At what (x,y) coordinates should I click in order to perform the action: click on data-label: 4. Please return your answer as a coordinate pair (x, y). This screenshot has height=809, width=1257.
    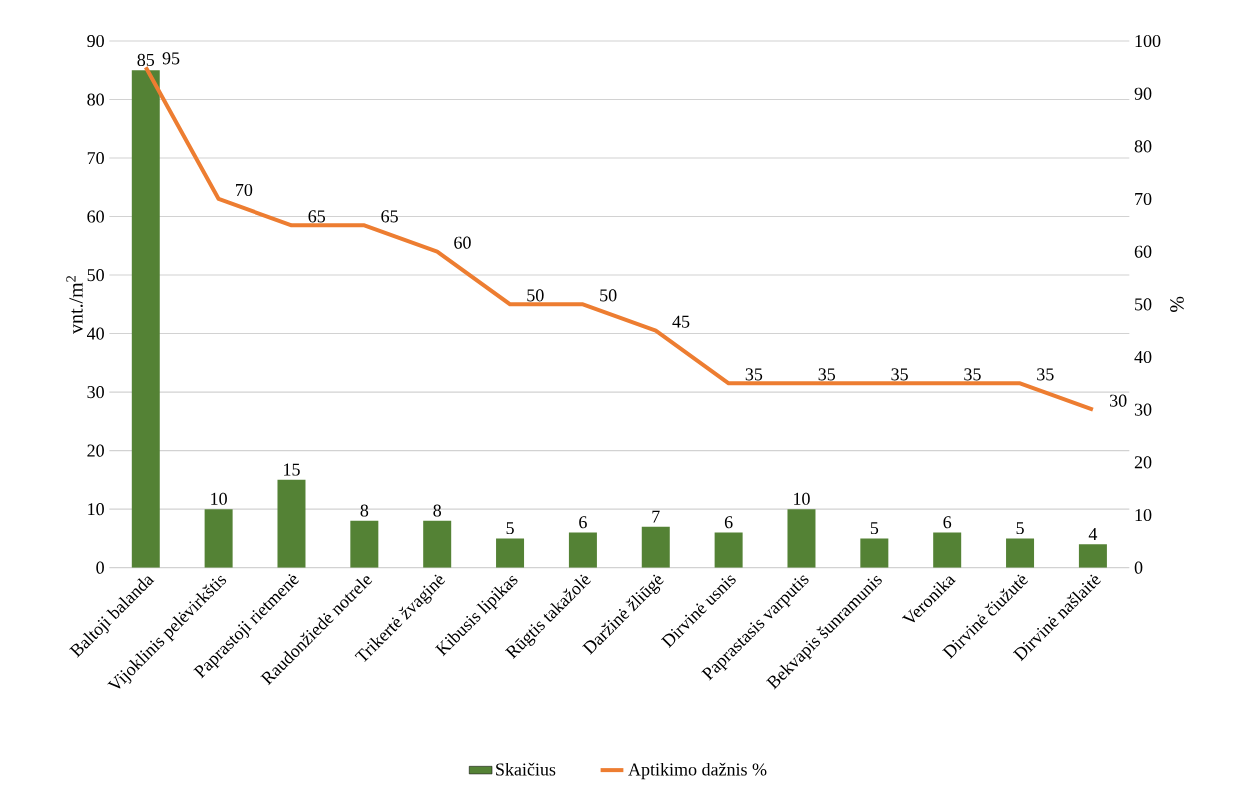
    Looking at the image, I should click on (1093, 534).